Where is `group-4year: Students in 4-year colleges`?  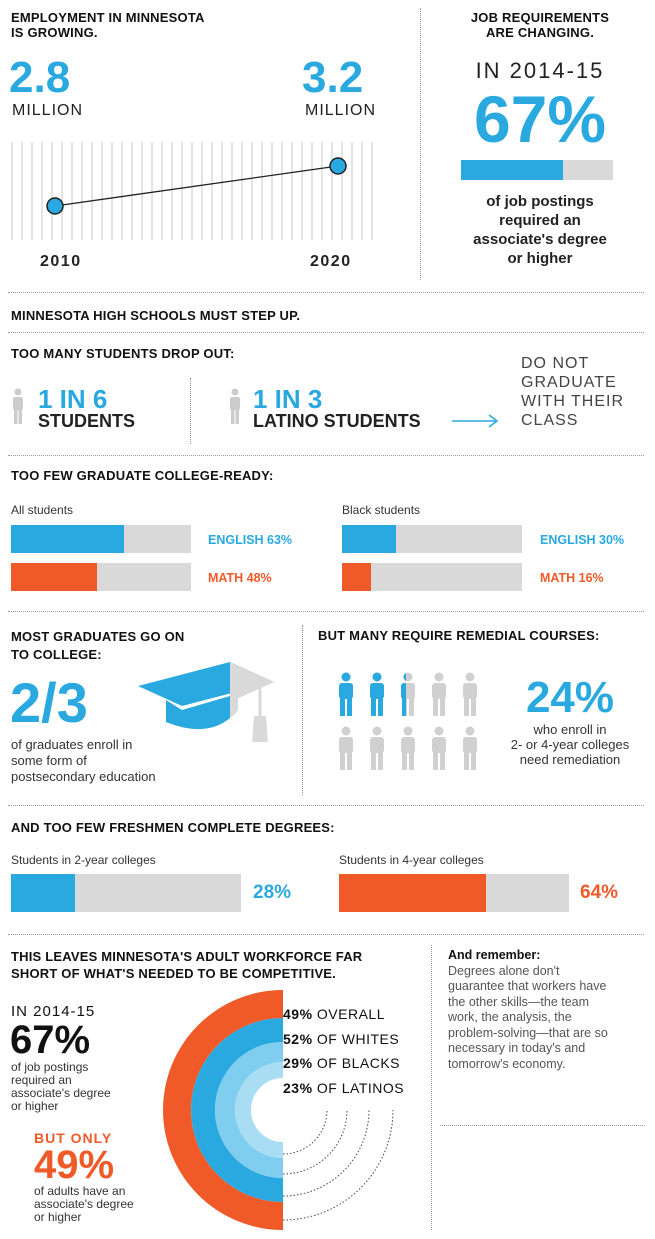
group-4year: Students in 4-year colleges is located at coordinates (411, 860).